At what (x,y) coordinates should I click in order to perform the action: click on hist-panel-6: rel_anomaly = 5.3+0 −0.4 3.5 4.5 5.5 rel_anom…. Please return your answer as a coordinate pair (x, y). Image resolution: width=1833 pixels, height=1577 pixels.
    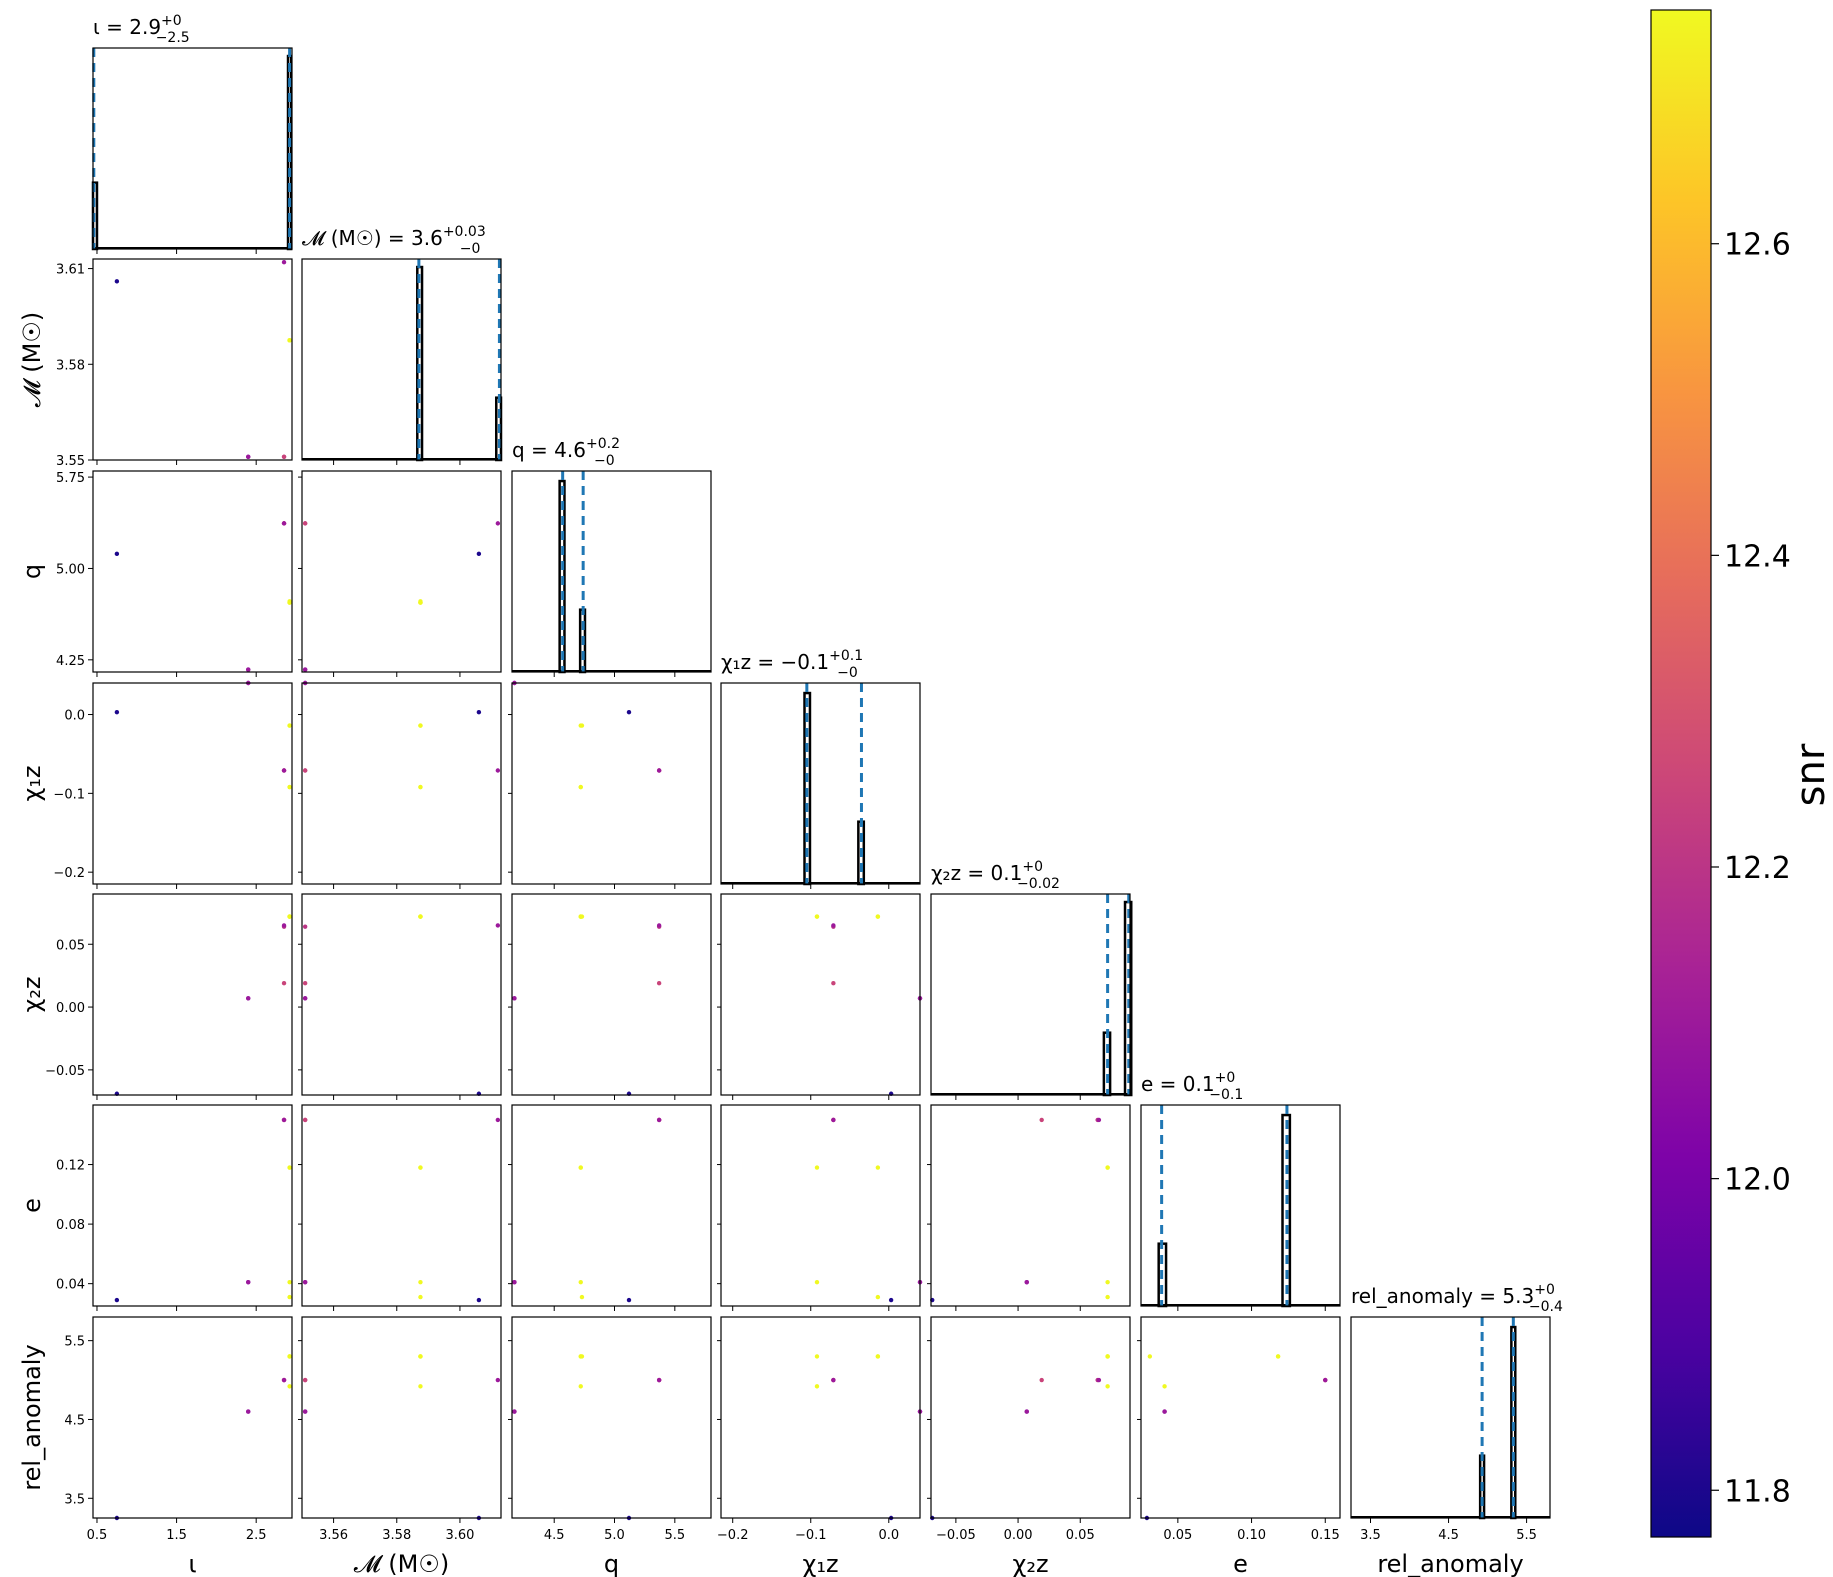
    Looking at the image, I should click on (1456, 1429).